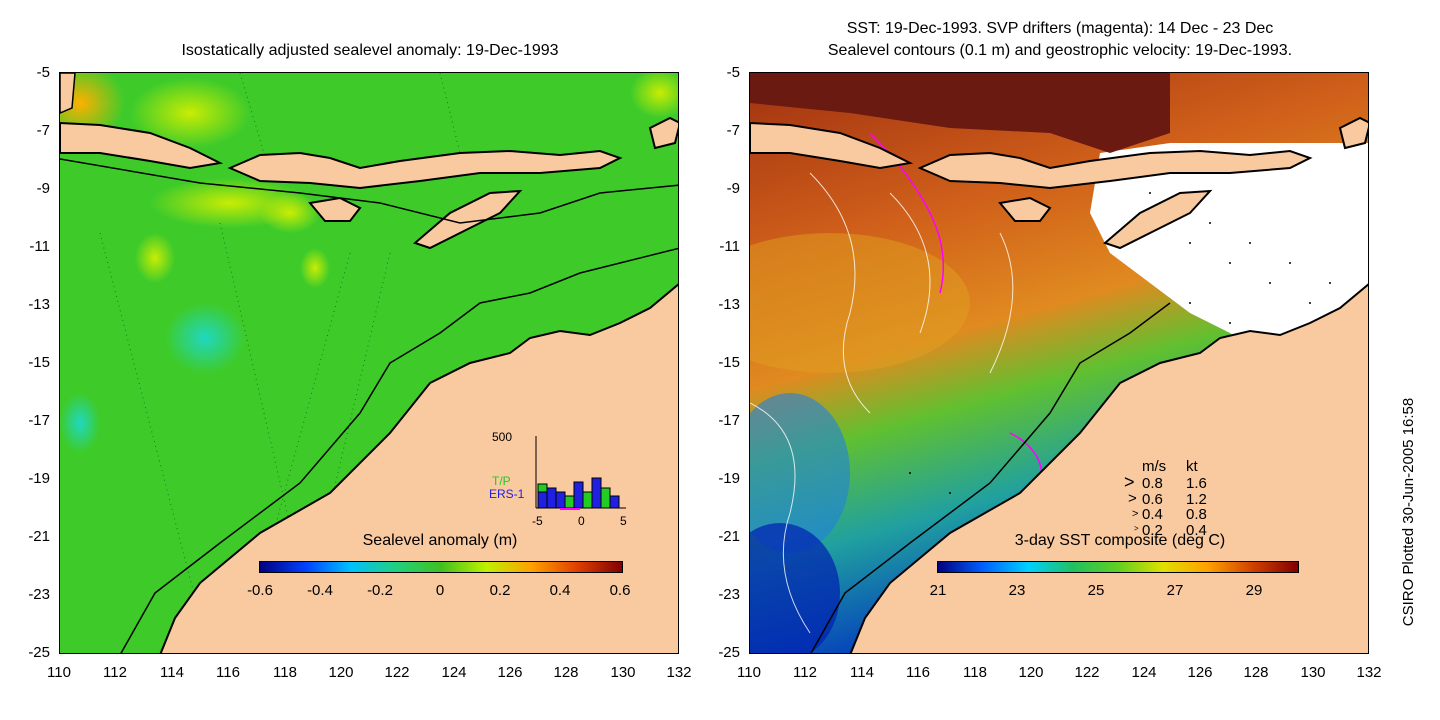 This screenshot has width=1440, height=720. I want to click on ers-label: ERS-1, so click(507, 494).